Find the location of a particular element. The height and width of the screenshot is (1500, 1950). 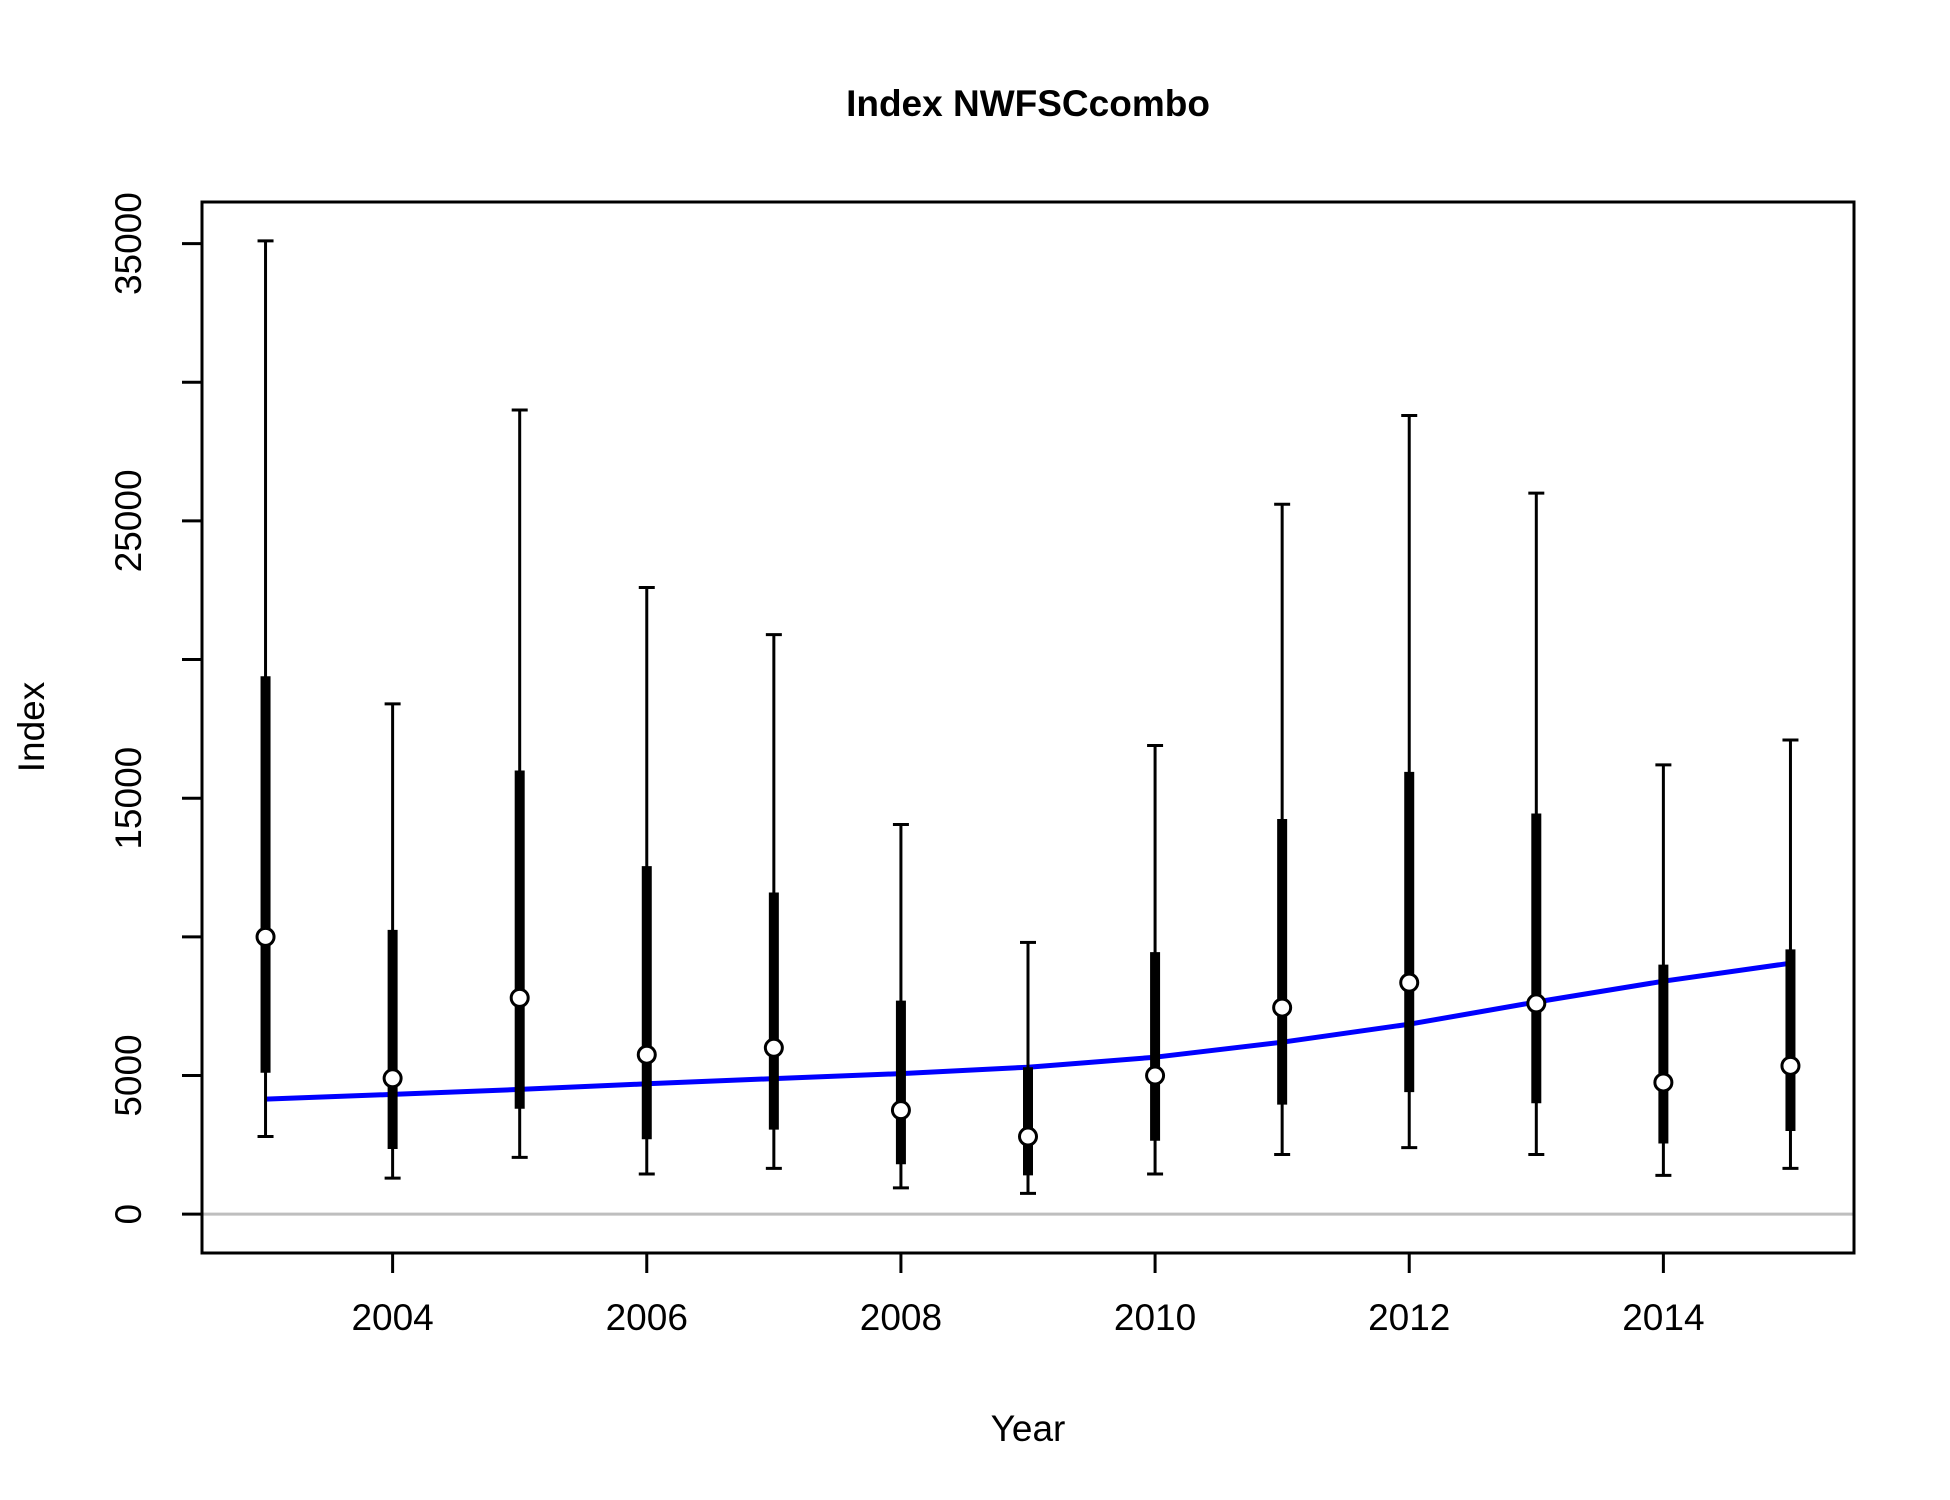

y-tick-label: 0 is located at coordinates (128, 1214).